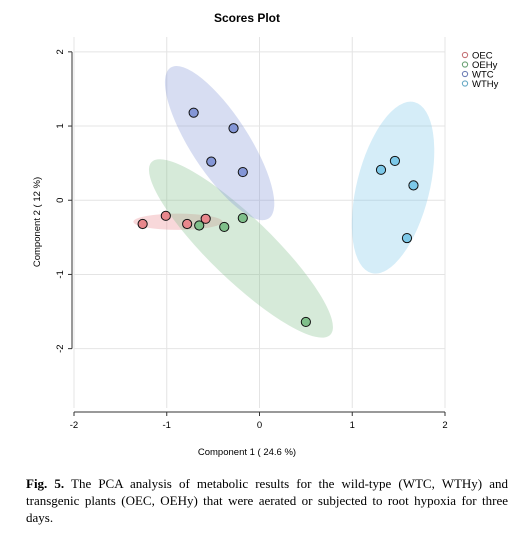  I want to click on legend-label-wtc: WTC, so click(483, 74).